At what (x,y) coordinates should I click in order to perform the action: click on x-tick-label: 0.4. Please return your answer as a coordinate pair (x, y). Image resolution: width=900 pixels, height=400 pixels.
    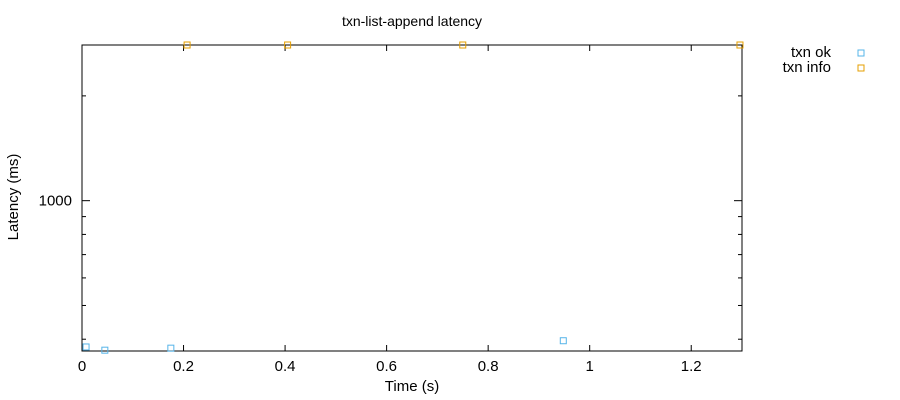
    Looking at the image, I should click on (285, 366).